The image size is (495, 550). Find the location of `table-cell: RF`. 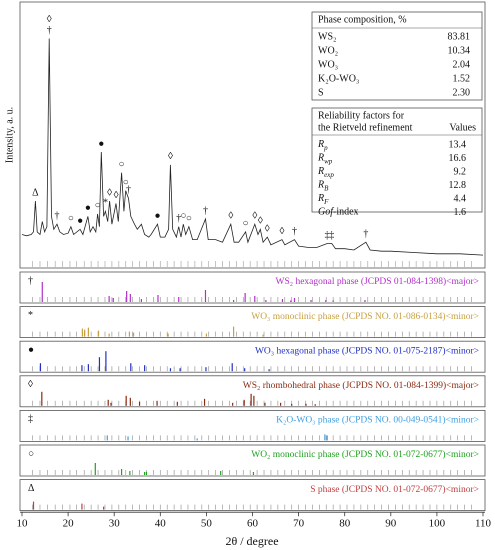

table-cell: RF is located at coordinates (323, 199).